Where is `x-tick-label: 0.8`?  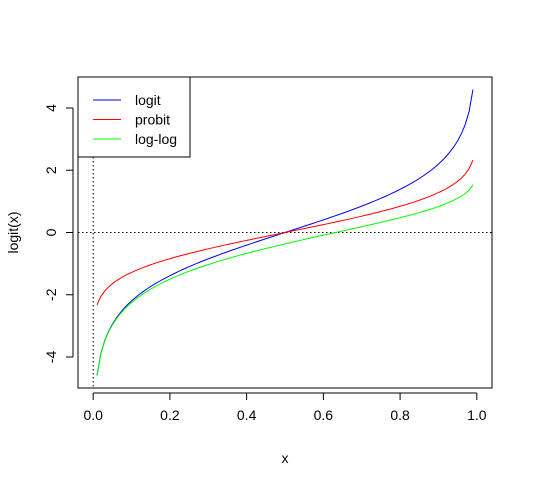 x-tick-label: 0.8 is located at coordinates (400, 415).